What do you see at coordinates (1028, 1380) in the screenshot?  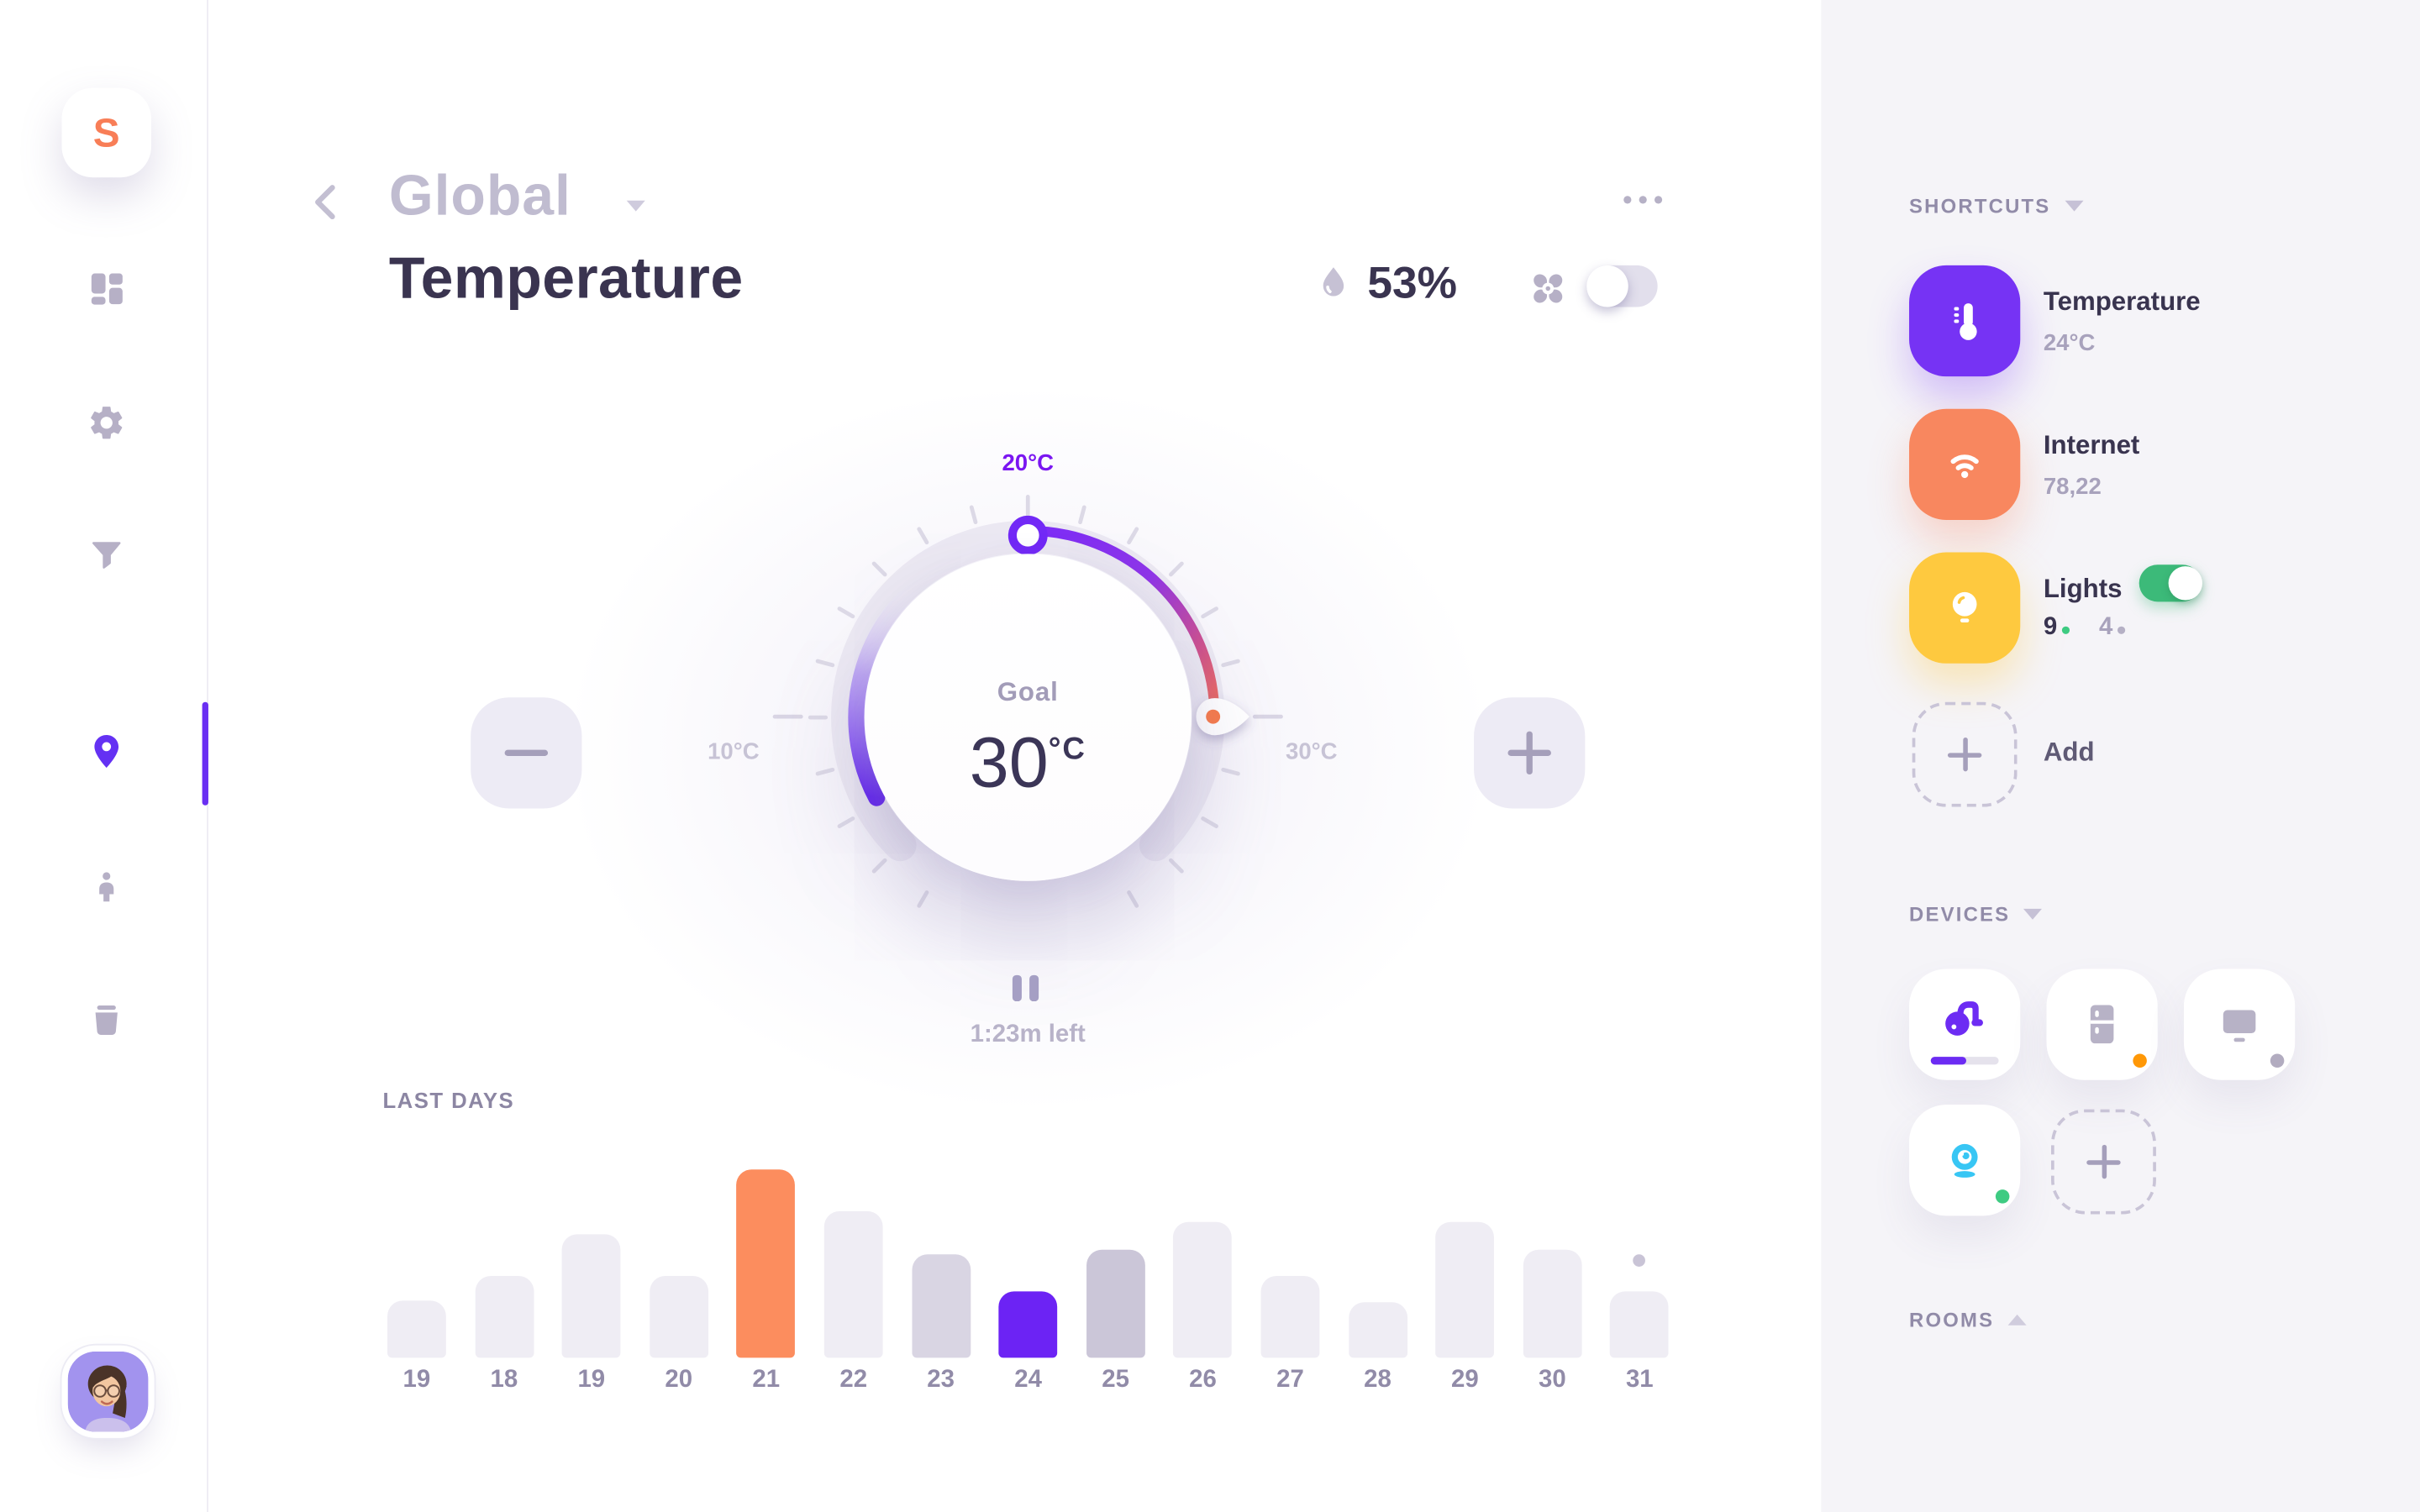 I see `chart-x-label: 24` at bounding box center [1028, 1380].